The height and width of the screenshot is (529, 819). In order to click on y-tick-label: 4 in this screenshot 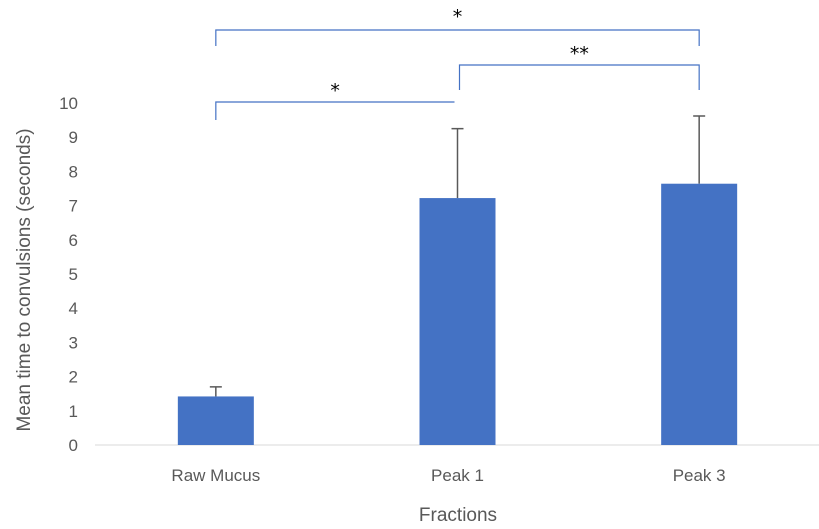, I will do `click(73, 308)`.